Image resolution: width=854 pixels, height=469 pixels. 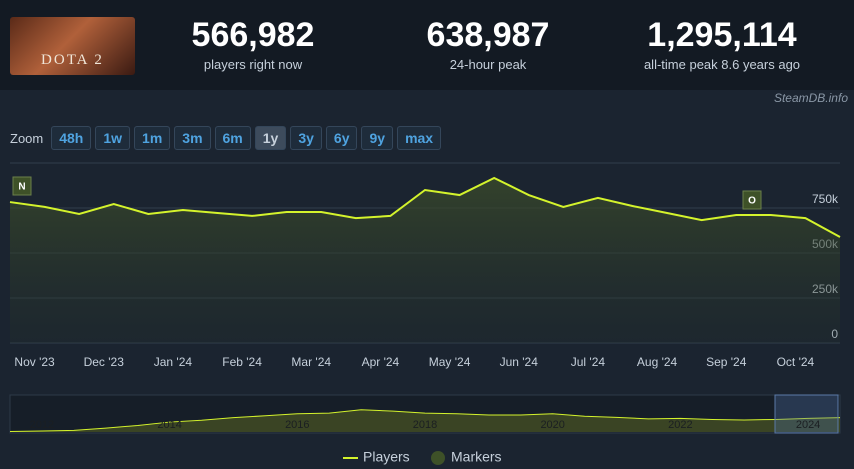 I want to click on marker-label: N, so click(x=21, y=187).